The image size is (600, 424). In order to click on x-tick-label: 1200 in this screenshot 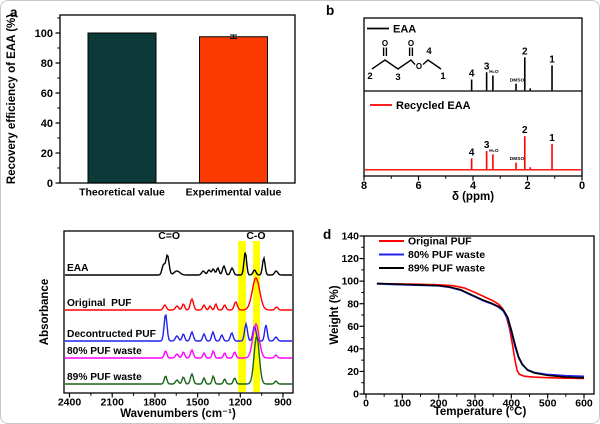, I will do `click(241, 403)`.